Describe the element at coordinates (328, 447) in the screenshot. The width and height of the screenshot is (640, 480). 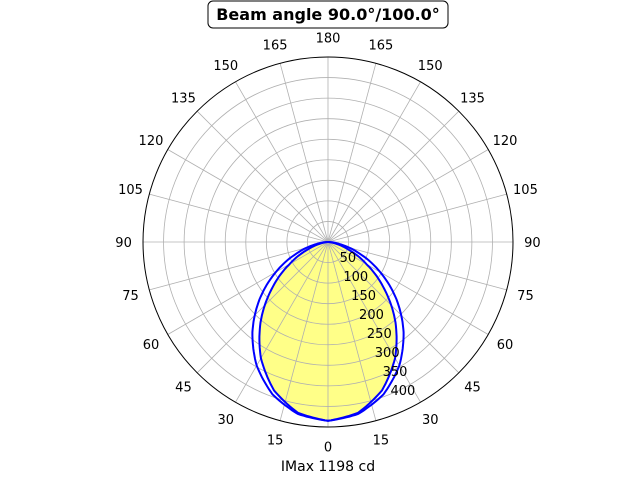
I see `angle-tick-label: 0` at that location.